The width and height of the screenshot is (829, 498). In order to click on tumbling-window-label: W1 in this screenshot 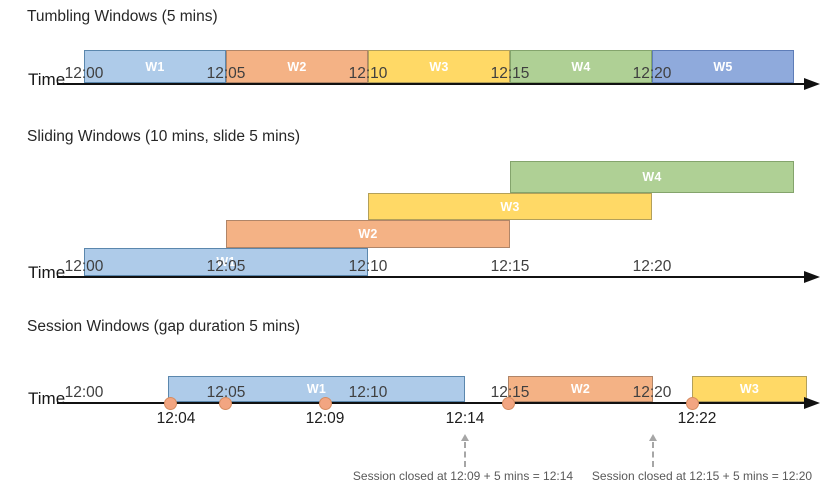, I will do `click(155, 66)`.